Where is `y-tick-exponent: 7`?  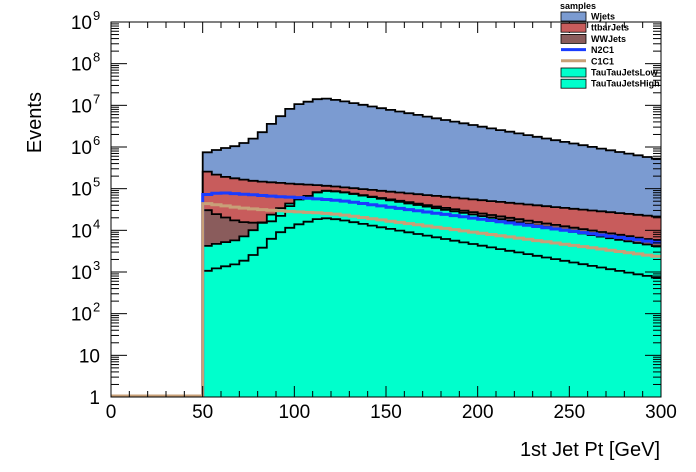
y-tick-exponent: 7 is located at coordinates (96, 98).